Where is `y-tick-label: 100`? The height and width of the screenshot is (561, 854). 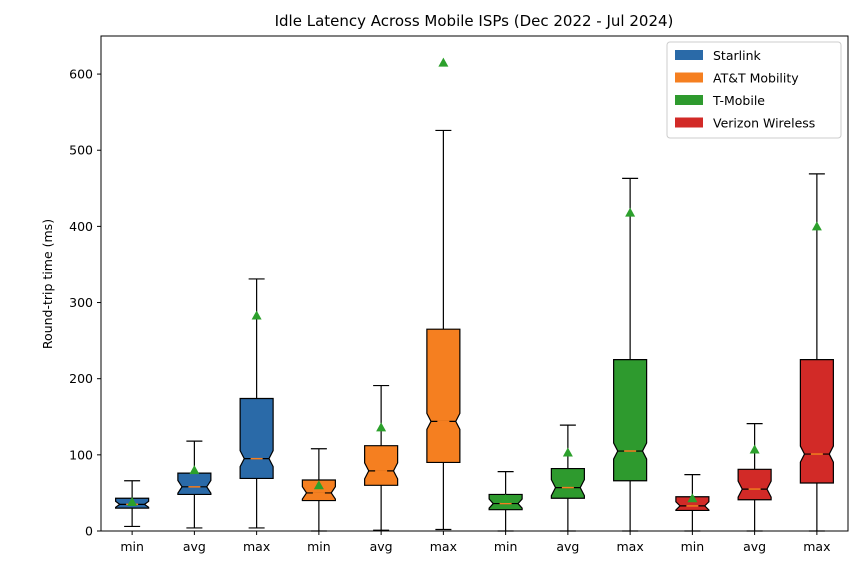 y-tick-label: 100 is located at coordinates (81, 454).